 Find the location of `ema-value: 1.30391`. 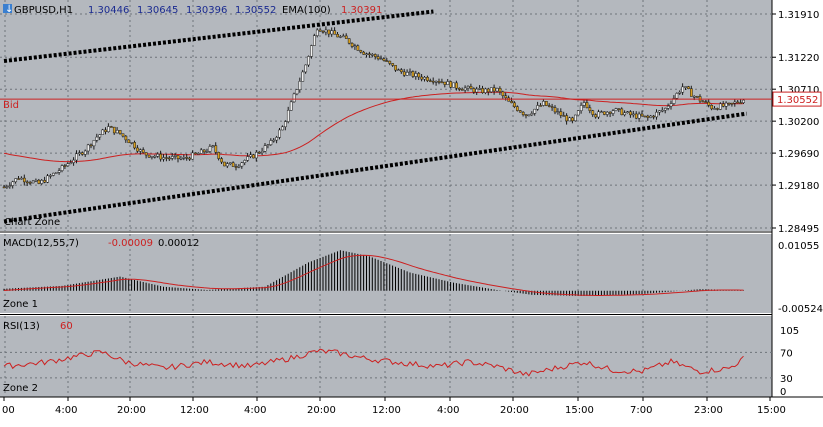

ema-value: 1.30391 is located at coordinates (361, 10).